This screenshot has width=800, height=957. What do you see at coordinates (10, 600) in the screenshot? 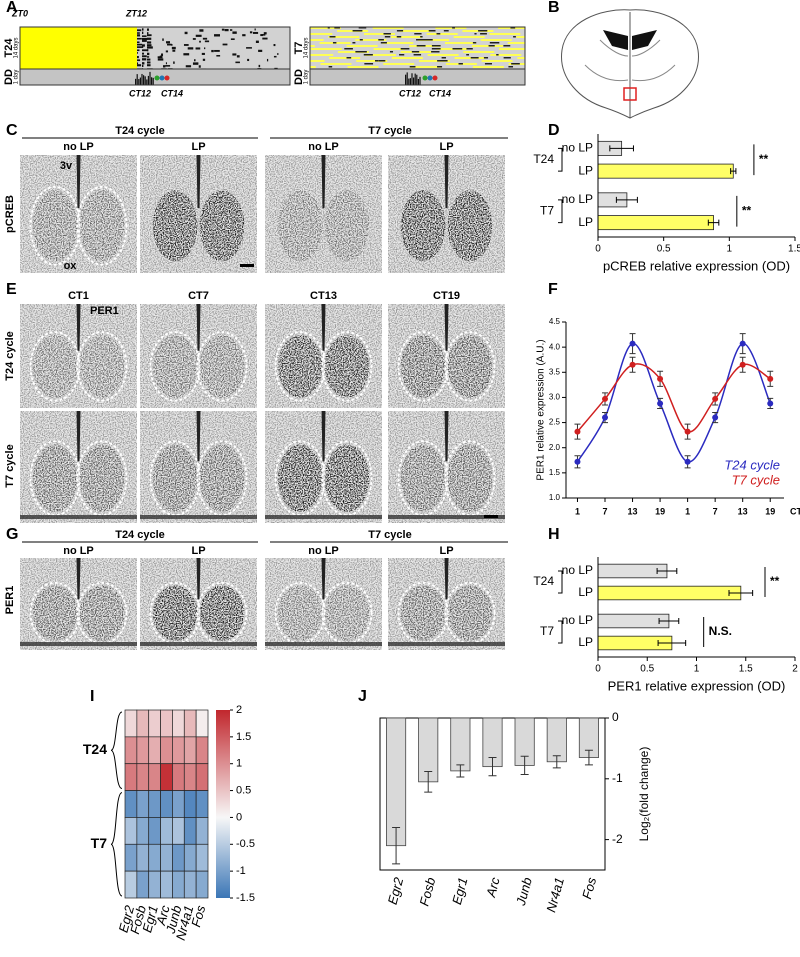
I see `stain-label: PER1` at bounding box center [10, 600].